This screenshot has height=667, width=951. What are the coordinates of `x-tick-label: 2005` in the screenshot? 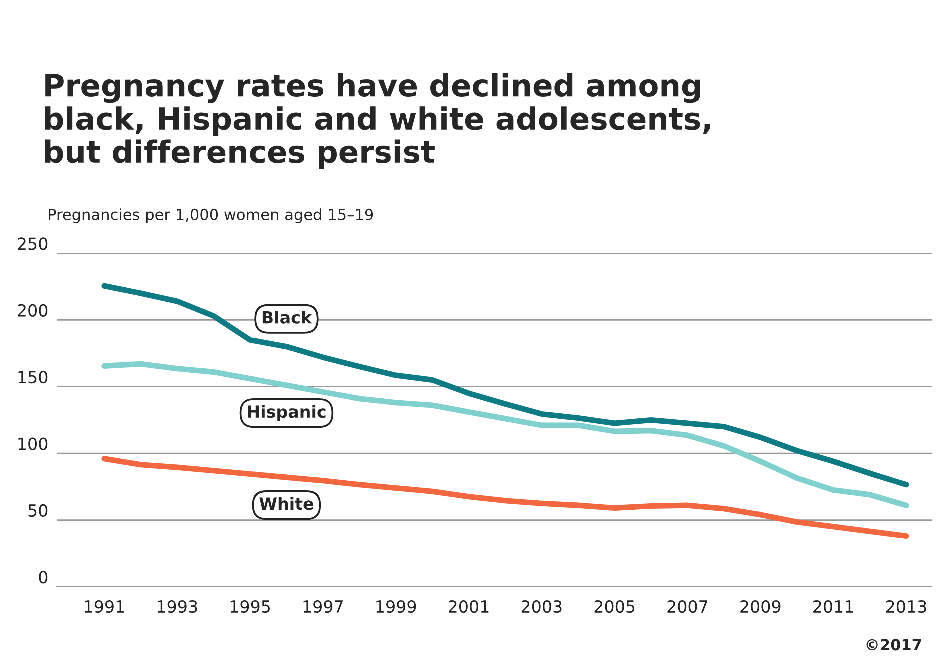 It's located at (614, 607).